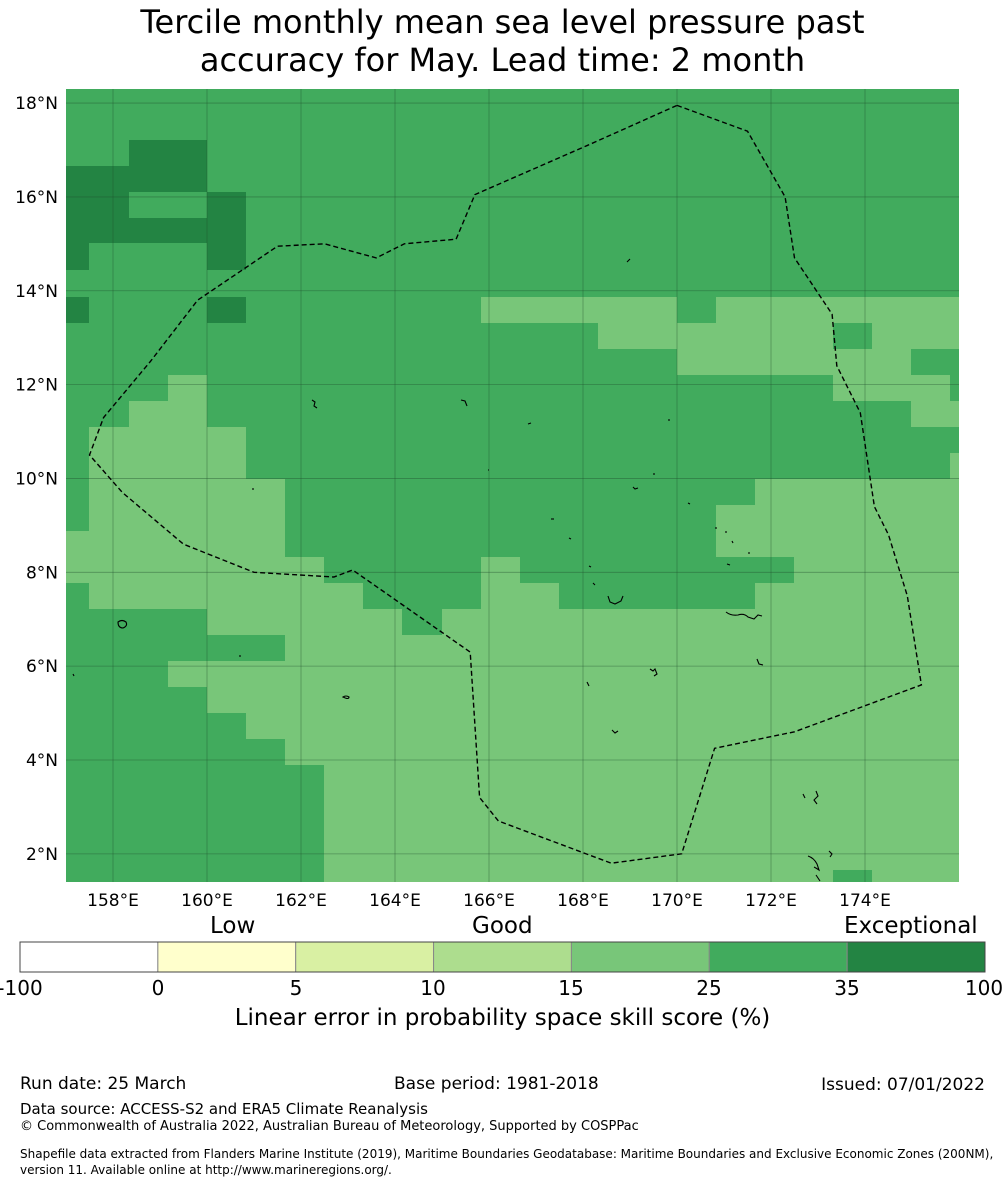 The width and height of the screenshot is (1005, 1185). I want to click on colorbar-boundary-label: 100, so click(984, 988).